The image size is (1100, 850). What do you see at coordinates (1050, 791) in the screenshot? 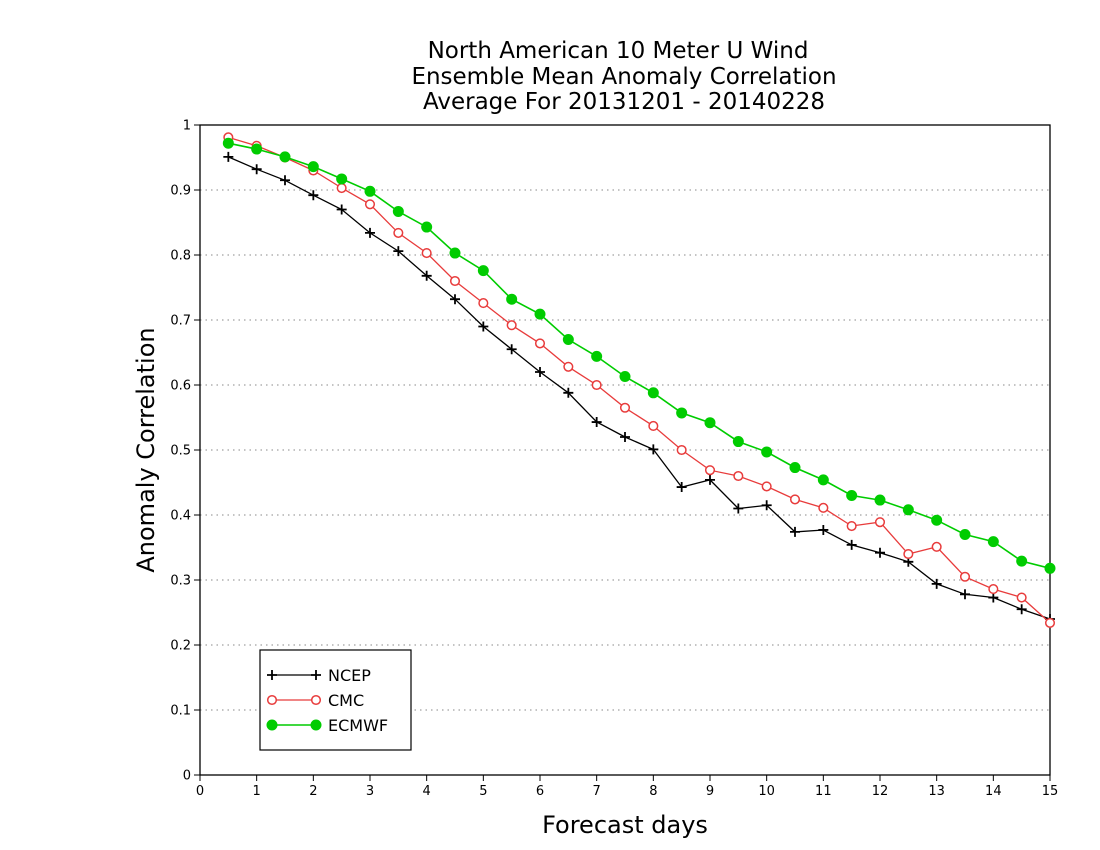
I see `x-tick-label: 15` at bounding box center [1050, 791].